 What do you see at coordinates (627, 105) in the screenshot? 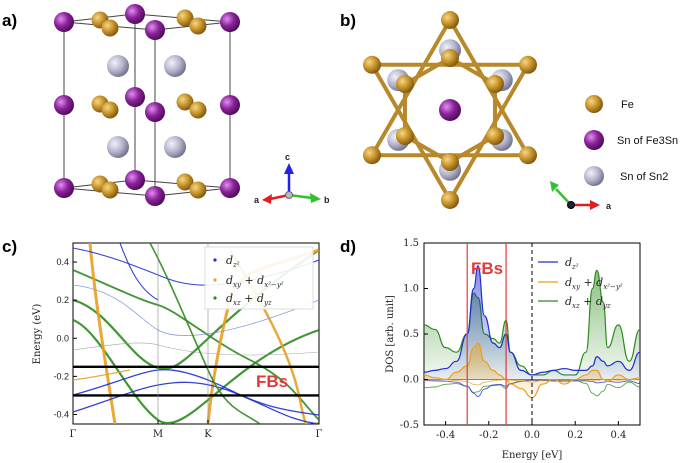
I see `legend-fe-text: Fe` at bounding box center [627, 105].